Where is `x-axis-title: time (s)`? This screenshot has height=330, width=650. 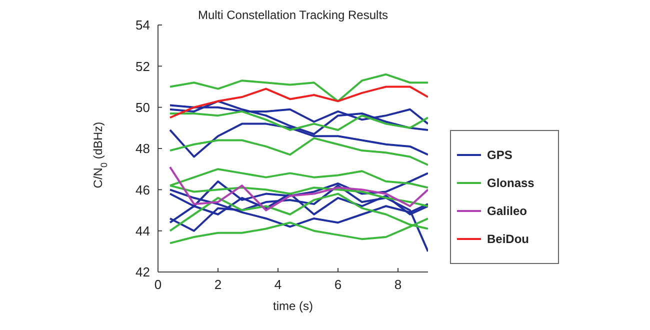
x-axis-title: time (s) is located at coordinates (293, 306).